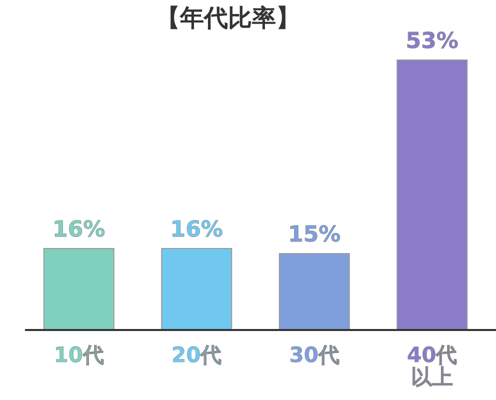  I want to click on x-tick-label: 20代, so click(197, 355).